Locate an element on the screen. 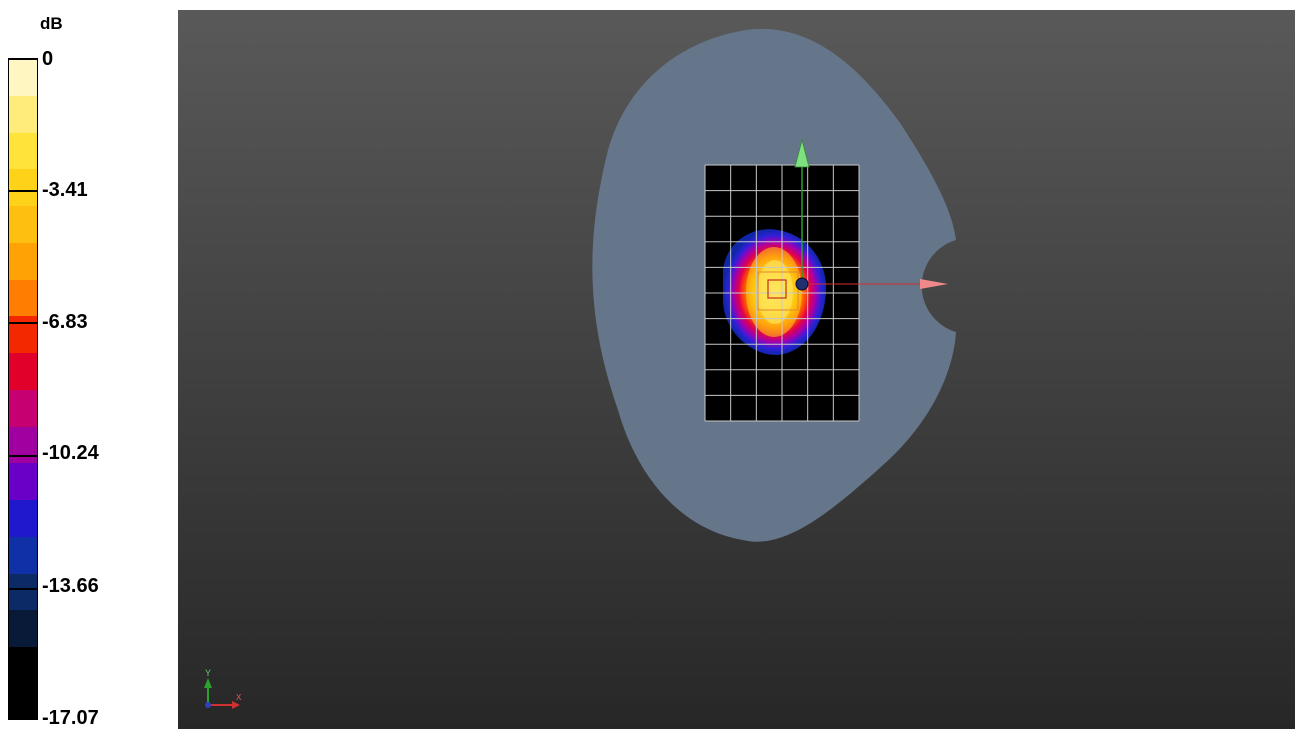 Image resolution: width=1295 pixels, height=729 pixels. legend-tick-label-4: -13.66 is located at coordinates (70, 586).